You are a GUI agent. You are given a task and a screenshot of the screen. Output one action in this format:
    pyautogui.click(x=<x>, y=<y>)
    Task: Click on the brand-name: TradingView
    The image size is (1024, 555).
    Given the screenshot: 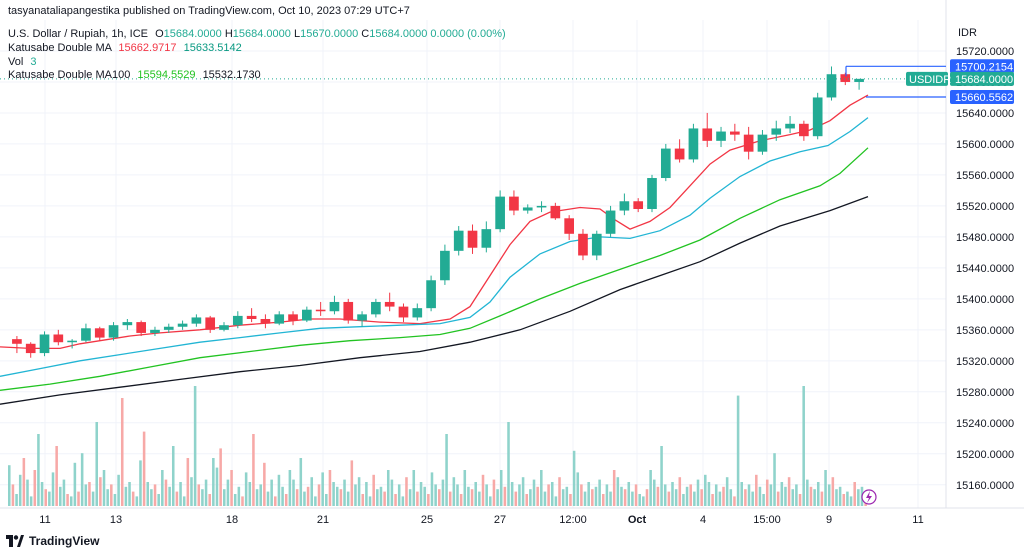 What is the action you would take?
    pyautogui.click(x=64, y=541)
    